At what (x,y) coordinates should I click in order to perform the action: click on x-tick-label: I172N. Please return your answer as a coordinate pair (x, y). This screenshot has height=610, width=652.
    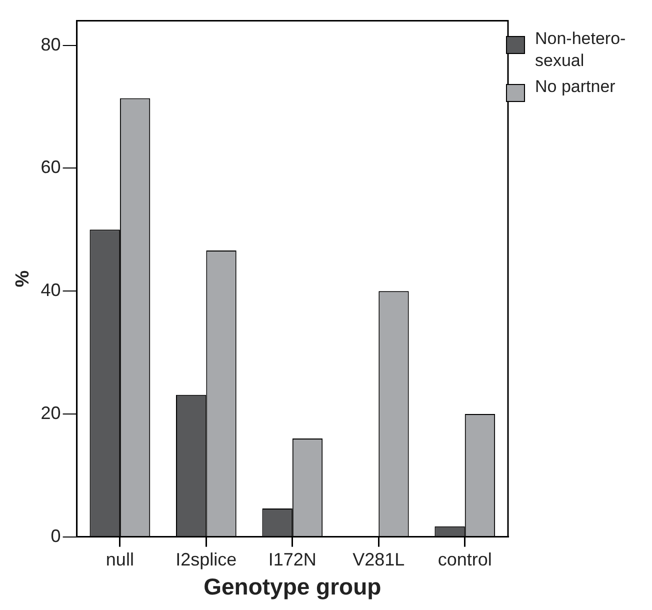
    Looking at the image, I should click on (292, 560).